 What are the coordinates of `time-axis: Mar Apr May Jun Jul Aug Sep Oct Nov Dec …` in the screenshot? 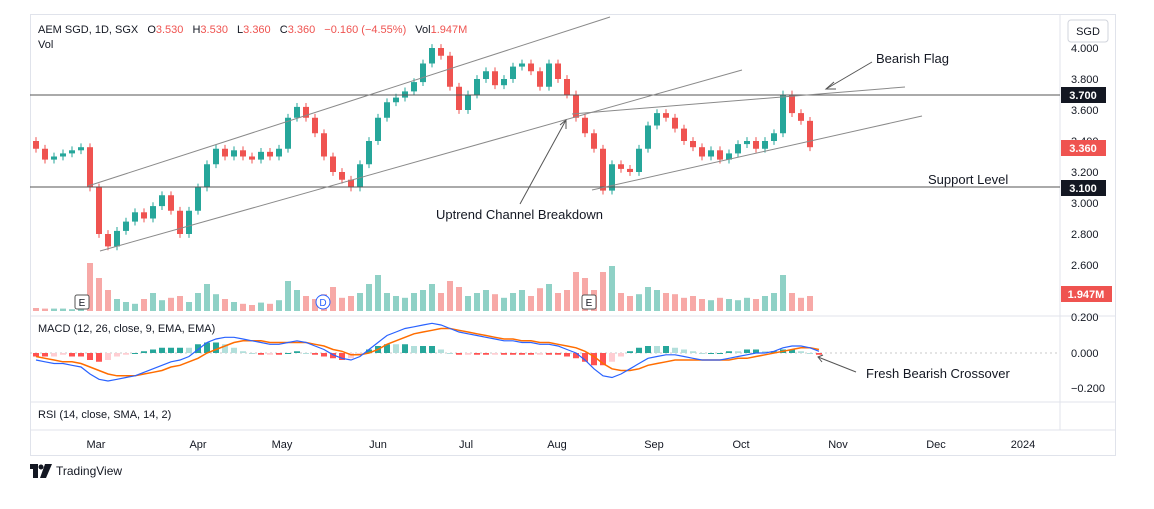 It's located at (561, 445).